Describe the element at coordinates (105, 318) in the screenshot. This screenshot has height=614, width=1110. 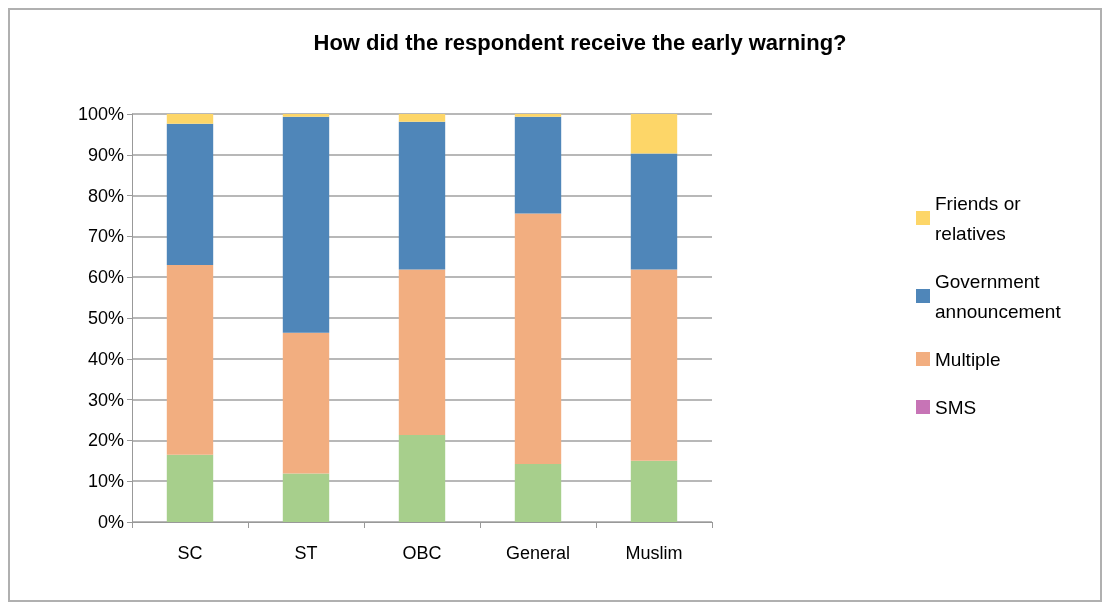
I see `y-tick-label: 50%` at that location.